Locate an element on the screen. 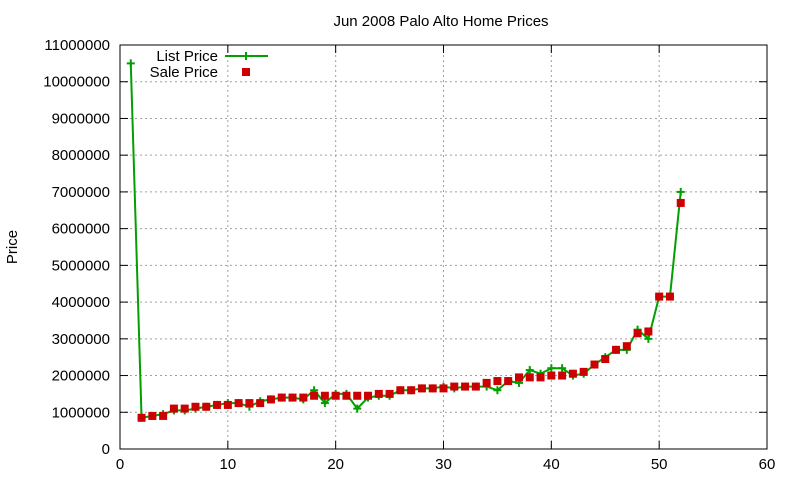  y-tick-label: 4000000 is located at coordinates (81, 302).